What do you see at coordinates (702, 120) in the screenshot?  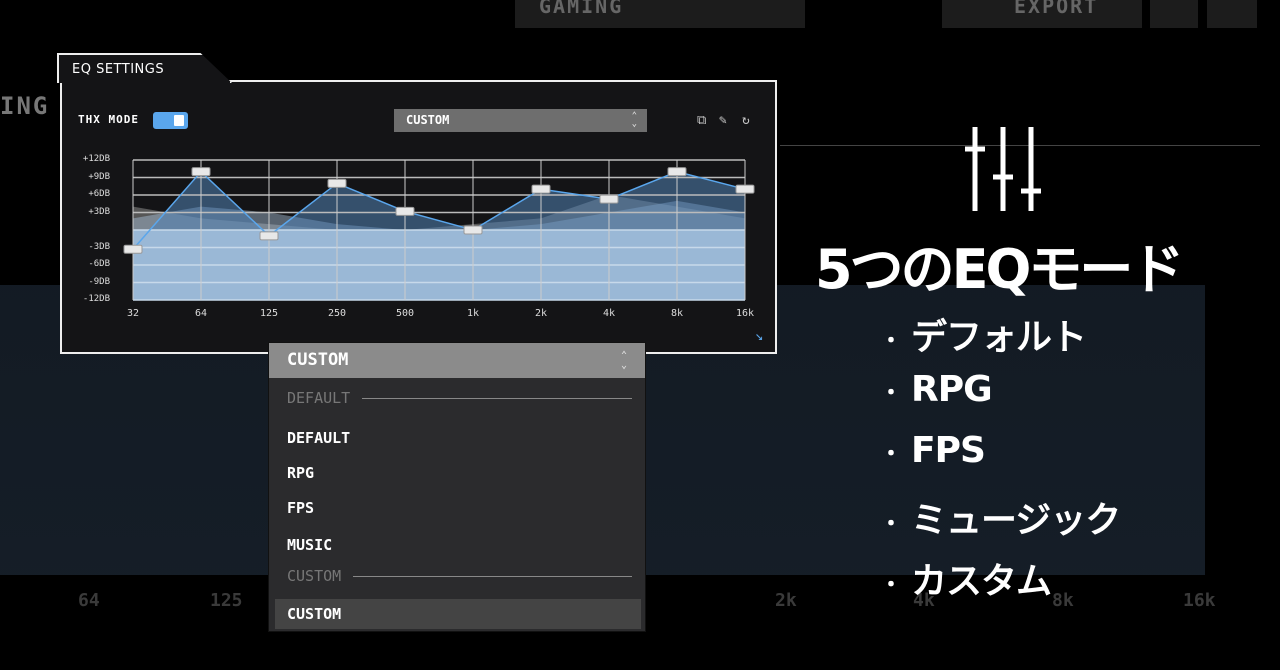 I see `copy-icon: ⧉` at bounding box center [702, 120].